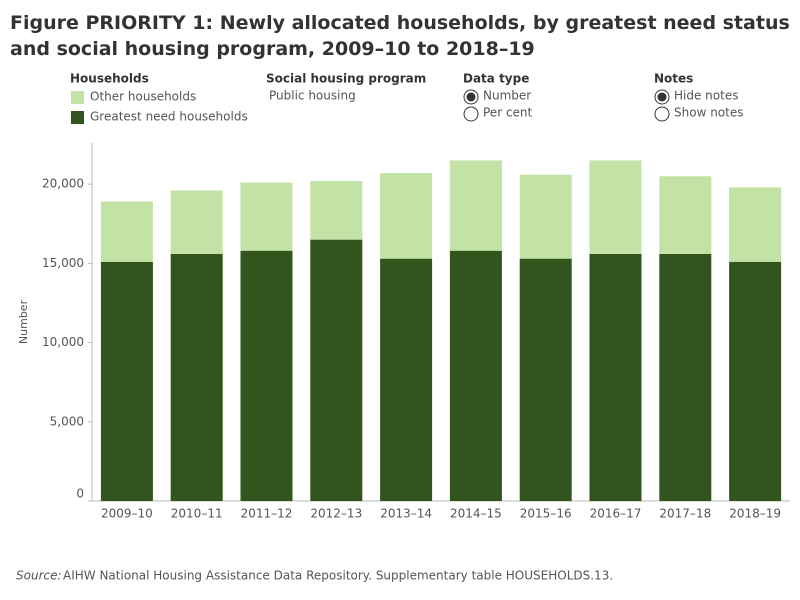  I want to click on y-tick-label: 10,000, so click(63, 342).